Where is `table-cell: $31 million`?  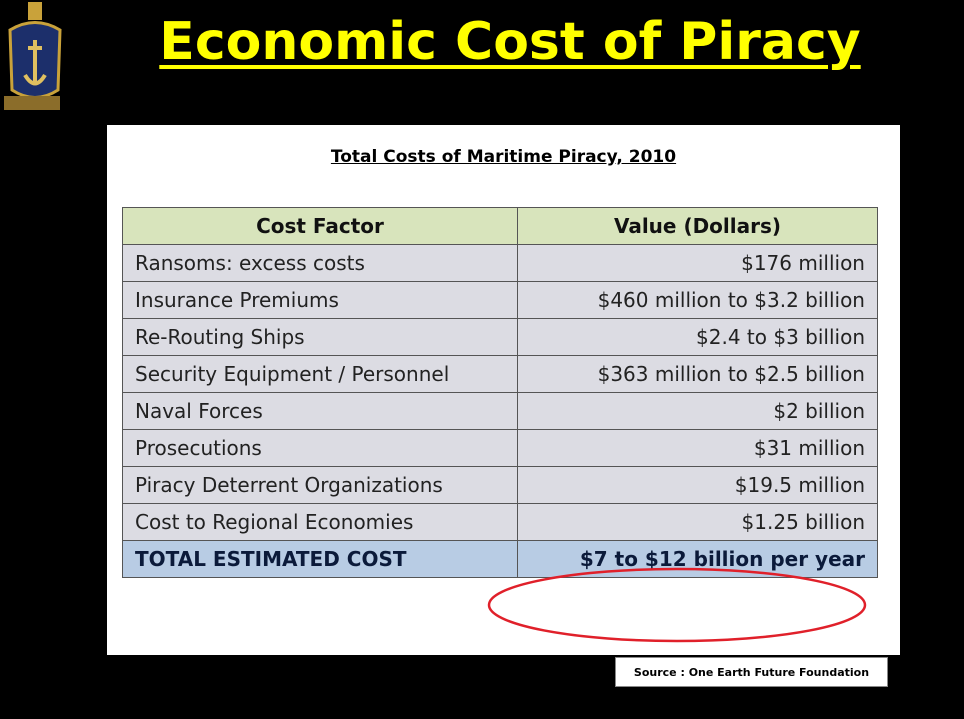
table-cell: $31 million is located at coordinates (697, 448).